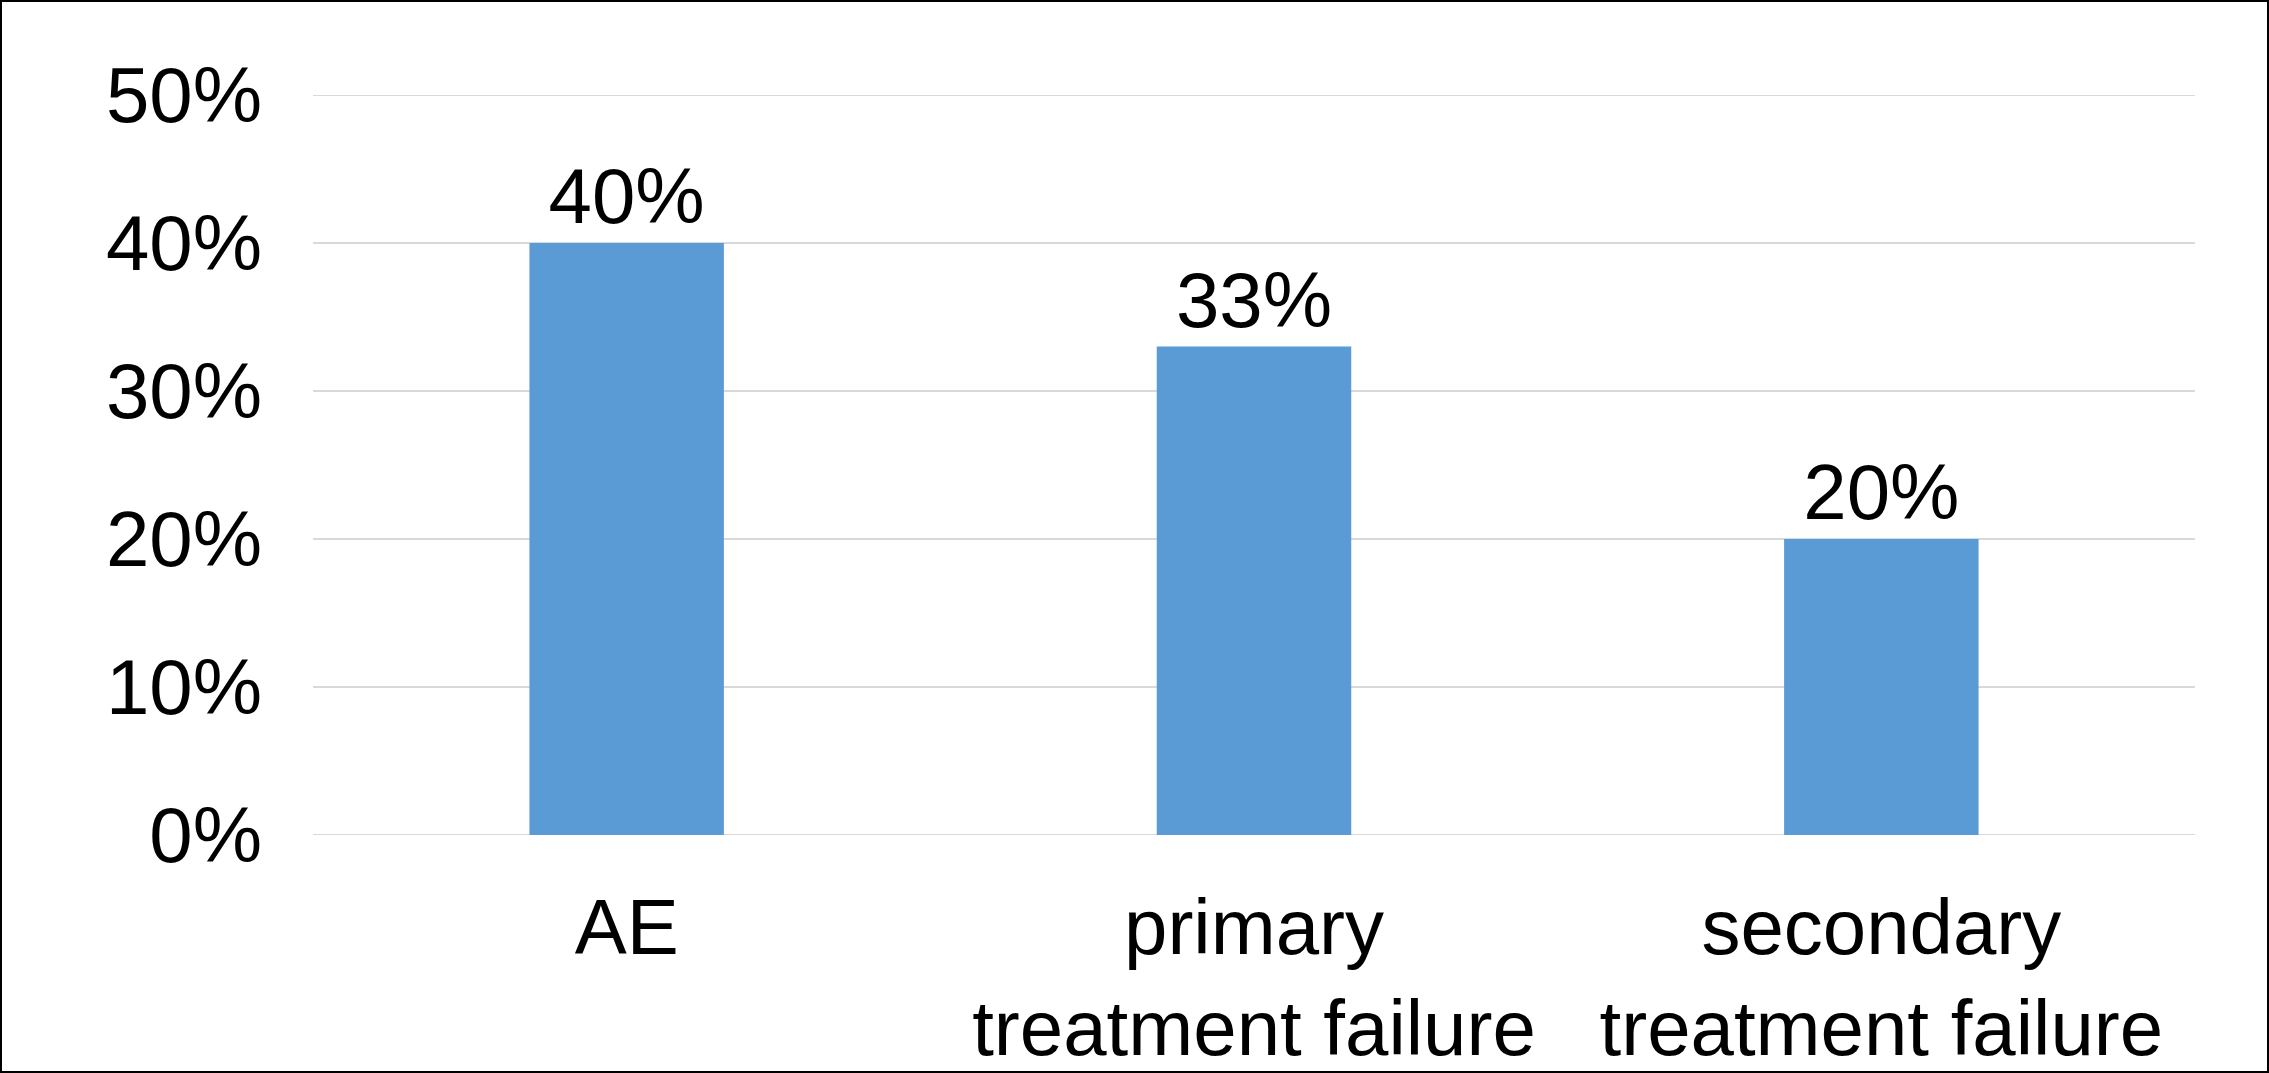  Describe the element at coordinates (205, 835) in the screenshot. I see `y-tick-label: 0%` at that location.